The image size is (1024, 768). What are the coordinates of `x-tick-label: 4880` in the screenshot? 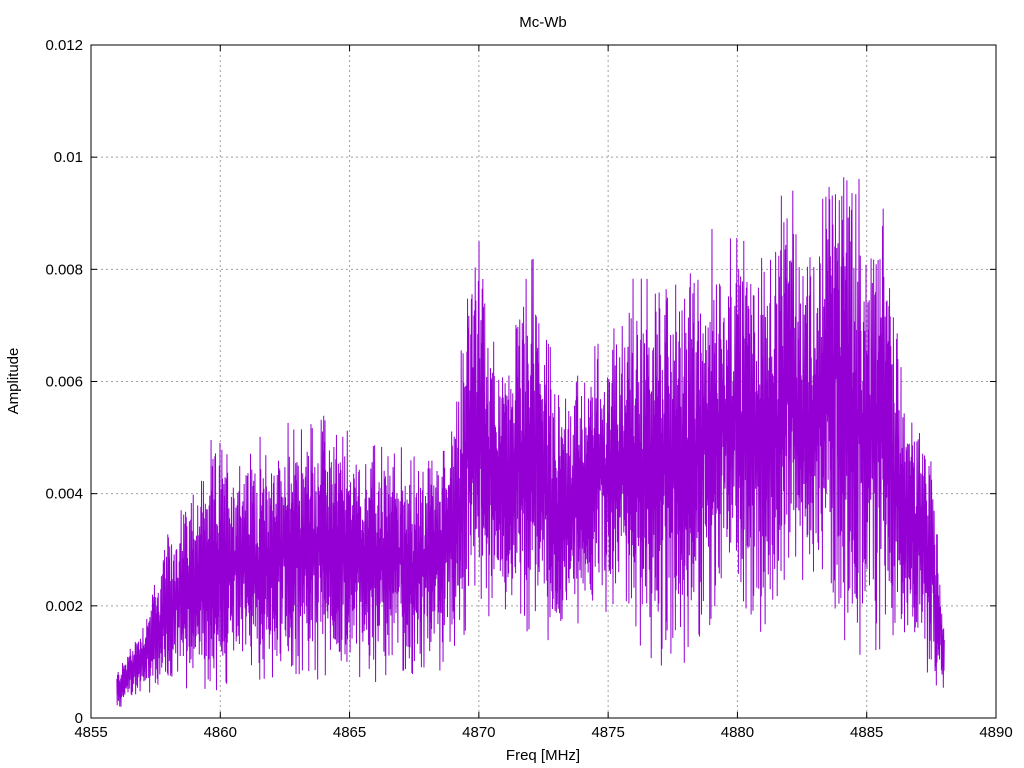 It's located at (737, 732).